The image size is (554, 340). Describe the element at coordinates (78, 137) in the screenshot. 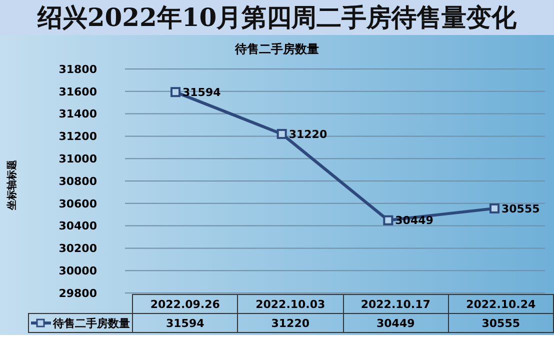

I see `y-tick-label: 31200` at that location.